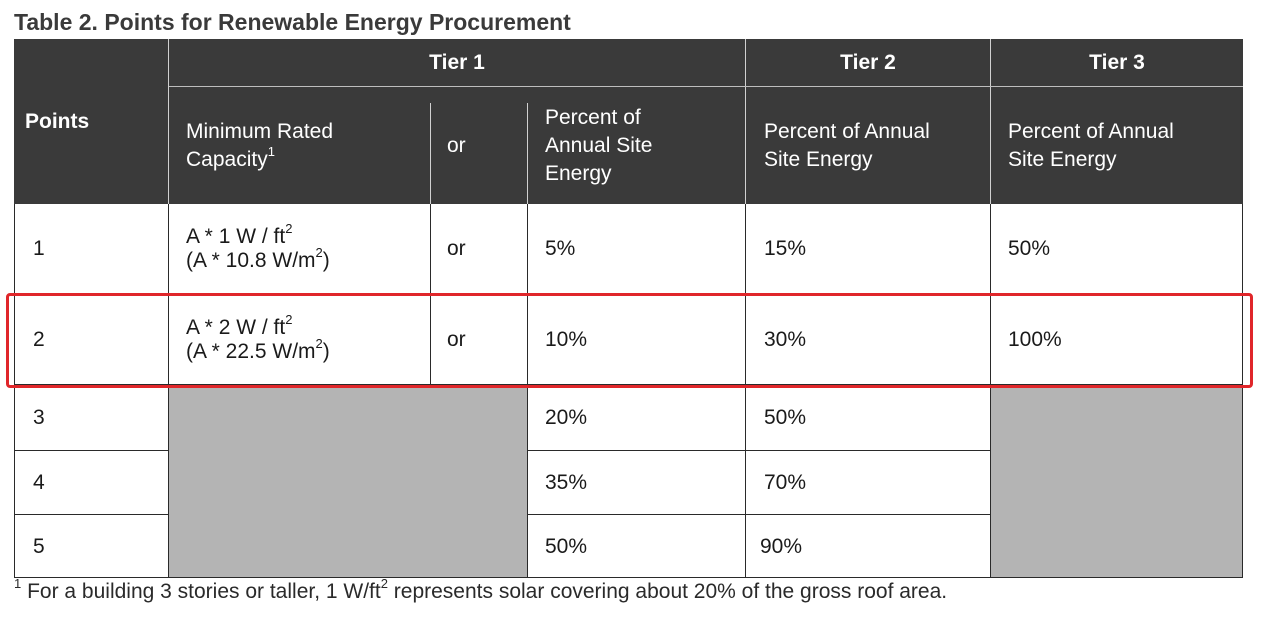 This screenshot has height=621, width=1261. Describe the element at coordinates (566, 482) in the screenshot. I see `table-row-4-tier1: 35%` at that location.